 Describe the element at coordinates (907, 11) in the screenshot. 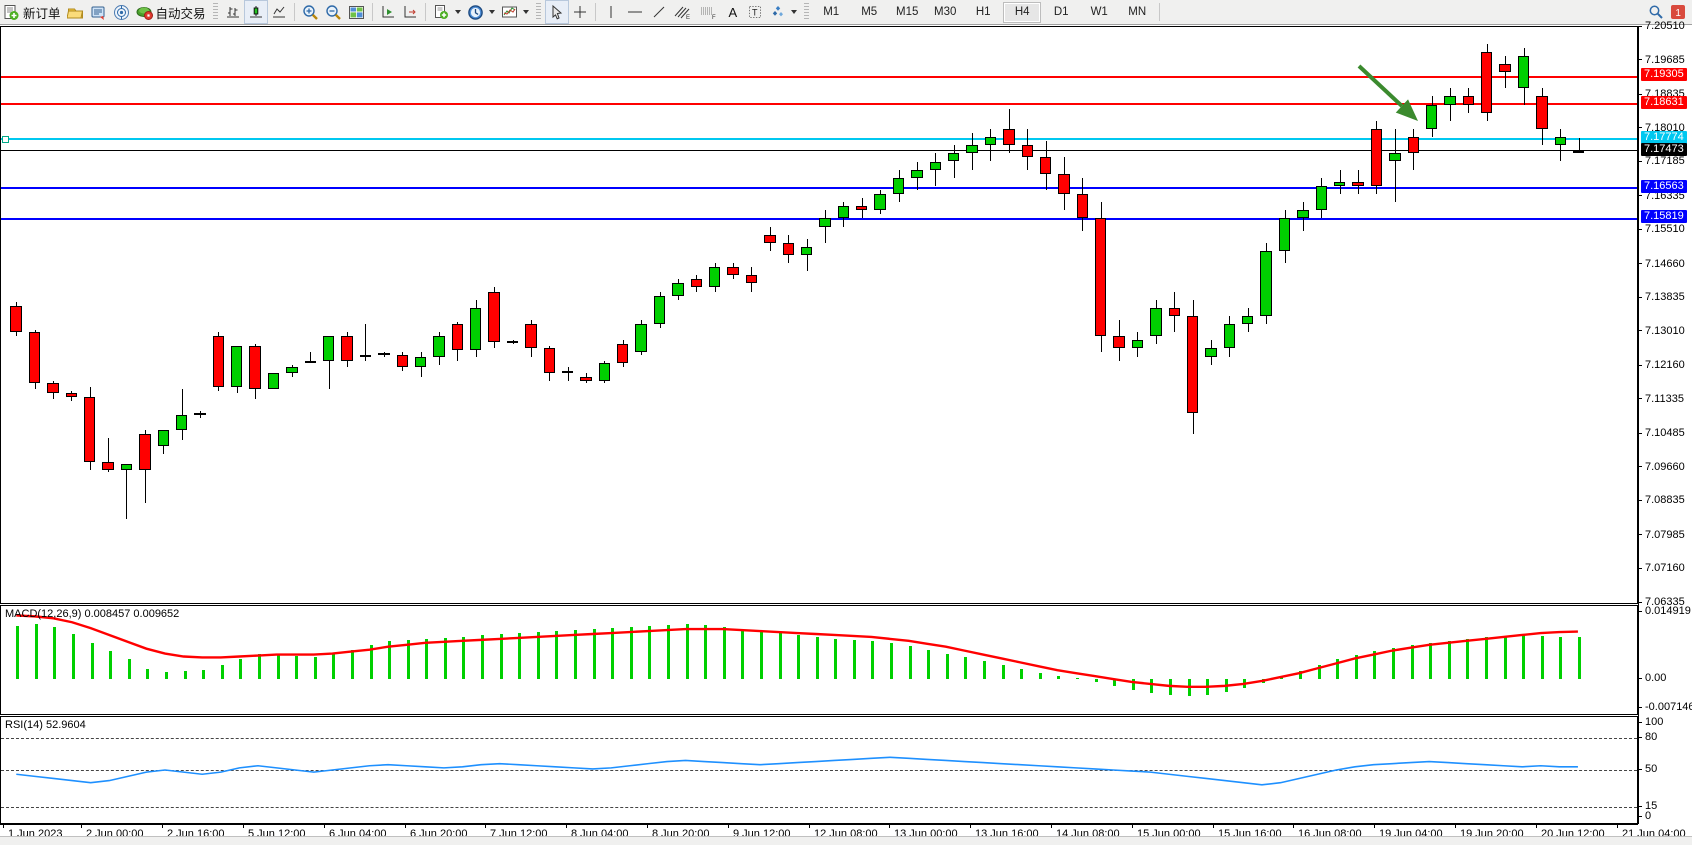

I see `timeframe-m15: M15` at that location.